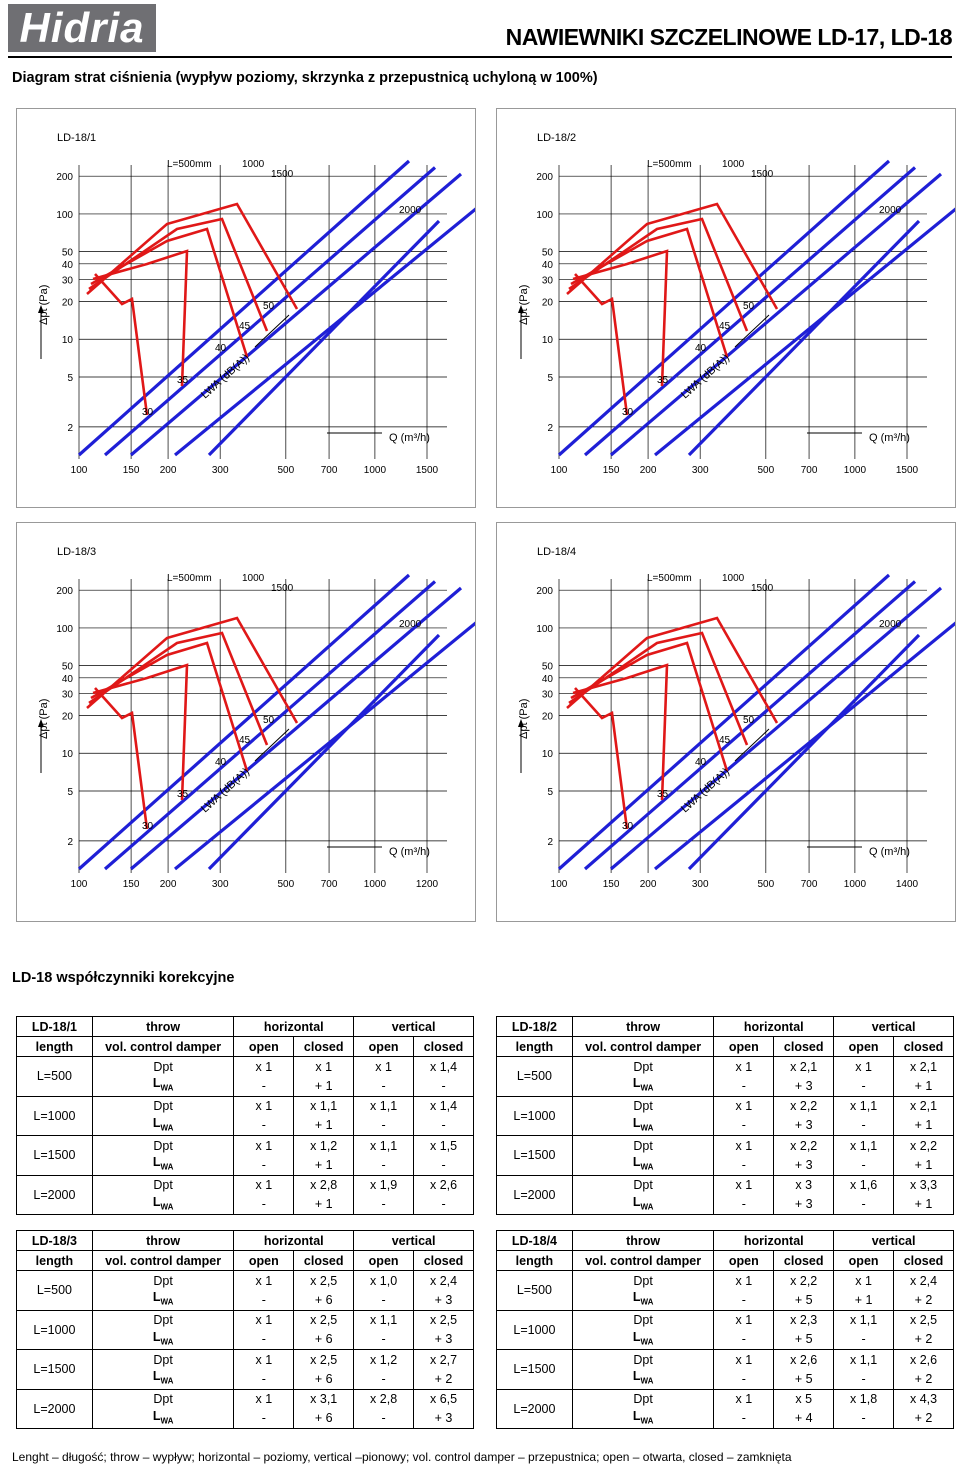  What do you see at coordinates (68, 280) in the screenshot?
I see `y-tick-label: 30` at bounding box center [68, 280].